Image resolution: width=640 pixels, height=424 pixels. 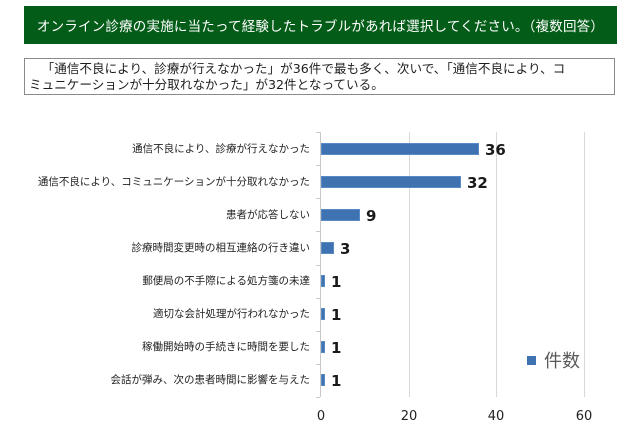 What do you see at coordinates (221, 149) in the screenshot?
I see `category-label: 通信不良により、診療が行えなかった` at bounding box center [221, 149].